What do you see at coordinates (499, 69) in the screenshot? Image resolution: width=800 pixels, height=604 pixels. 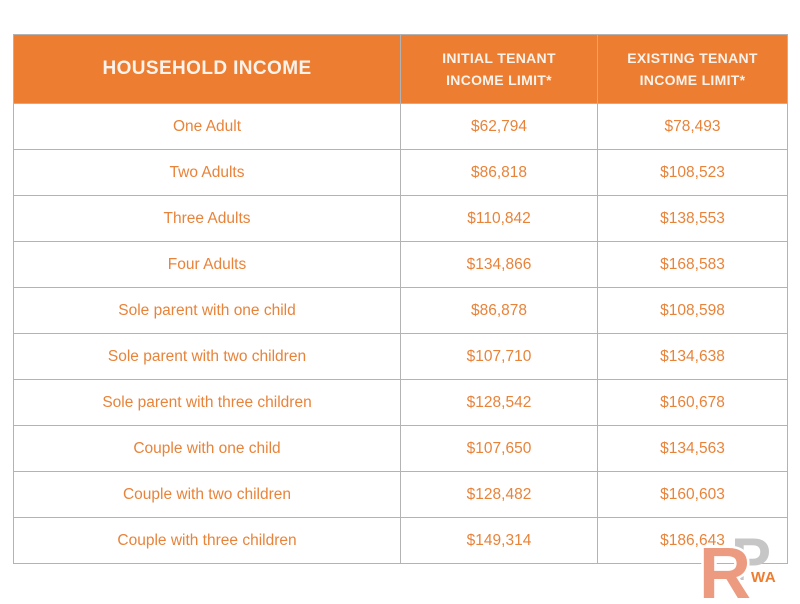 I see `header-initial-tenant-limit: INITIAL TENANT INCOME LIMIT*` at bounding box center [499, 69].